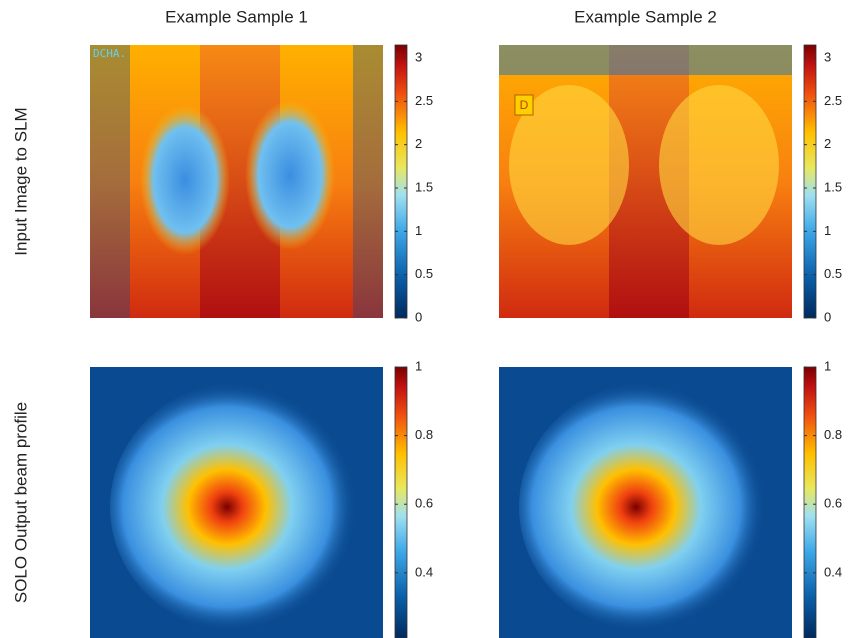 This screenshot has height=638, width=850. What do you see at coordinates (109, 53) in the screenshot?
I see `image-text: DCHA.` at bounding box center [109, 53].